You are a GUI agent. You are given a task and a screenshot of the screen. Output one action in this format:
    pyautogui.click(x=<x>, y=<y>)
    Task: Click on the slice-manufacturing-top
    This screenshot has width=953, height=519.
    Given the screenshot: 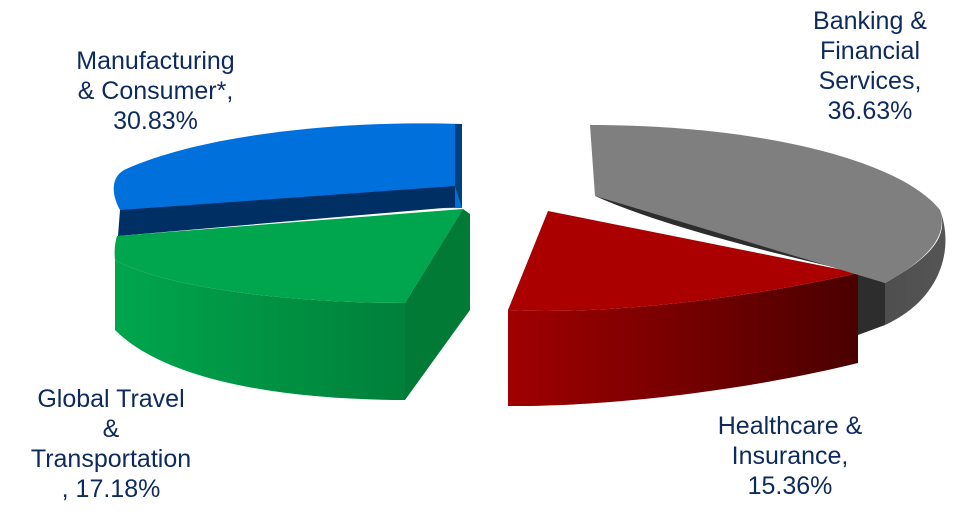 What is the action you would take?
    pyautogui.click(x=287, y=166)
    